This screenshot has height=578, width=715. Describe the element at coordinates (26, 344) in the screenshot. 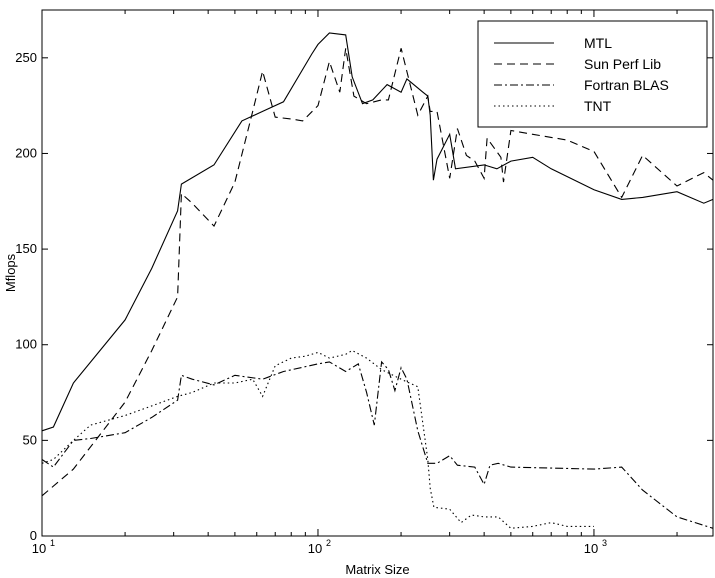

I see `y-tick-label: 100` at that location.